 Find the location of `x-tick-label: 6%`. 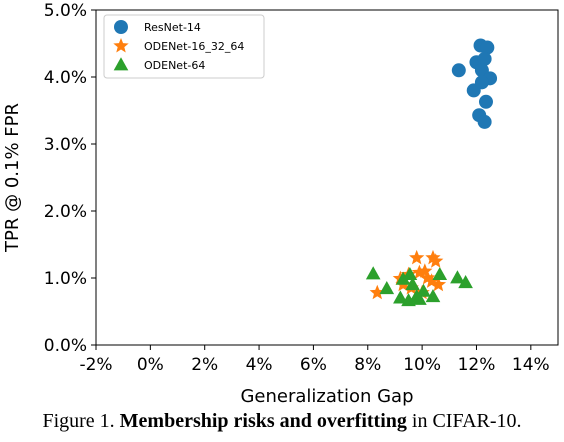

x-tick-label: 6% is located at coordinates (313, 365).